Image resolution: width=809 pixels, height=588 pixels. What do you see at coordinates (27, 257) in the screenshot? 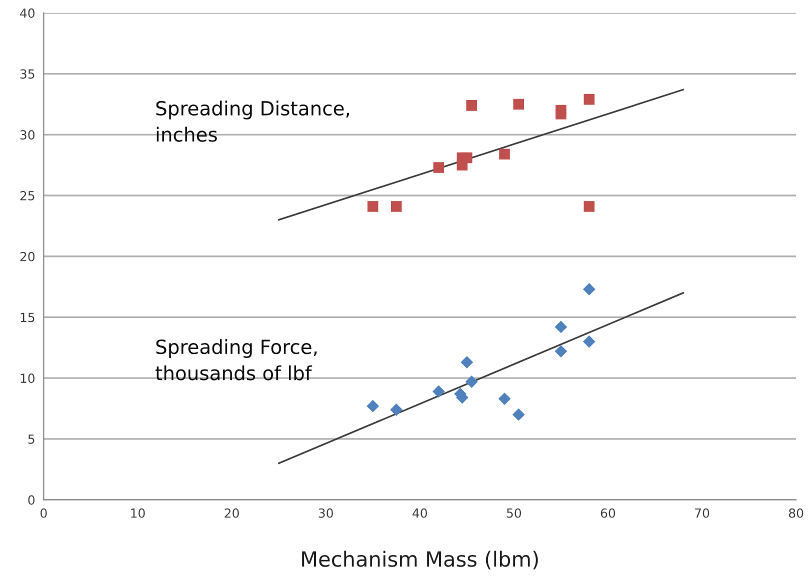
I see `y-tick-label: 20` at bounding box center [27, 257].